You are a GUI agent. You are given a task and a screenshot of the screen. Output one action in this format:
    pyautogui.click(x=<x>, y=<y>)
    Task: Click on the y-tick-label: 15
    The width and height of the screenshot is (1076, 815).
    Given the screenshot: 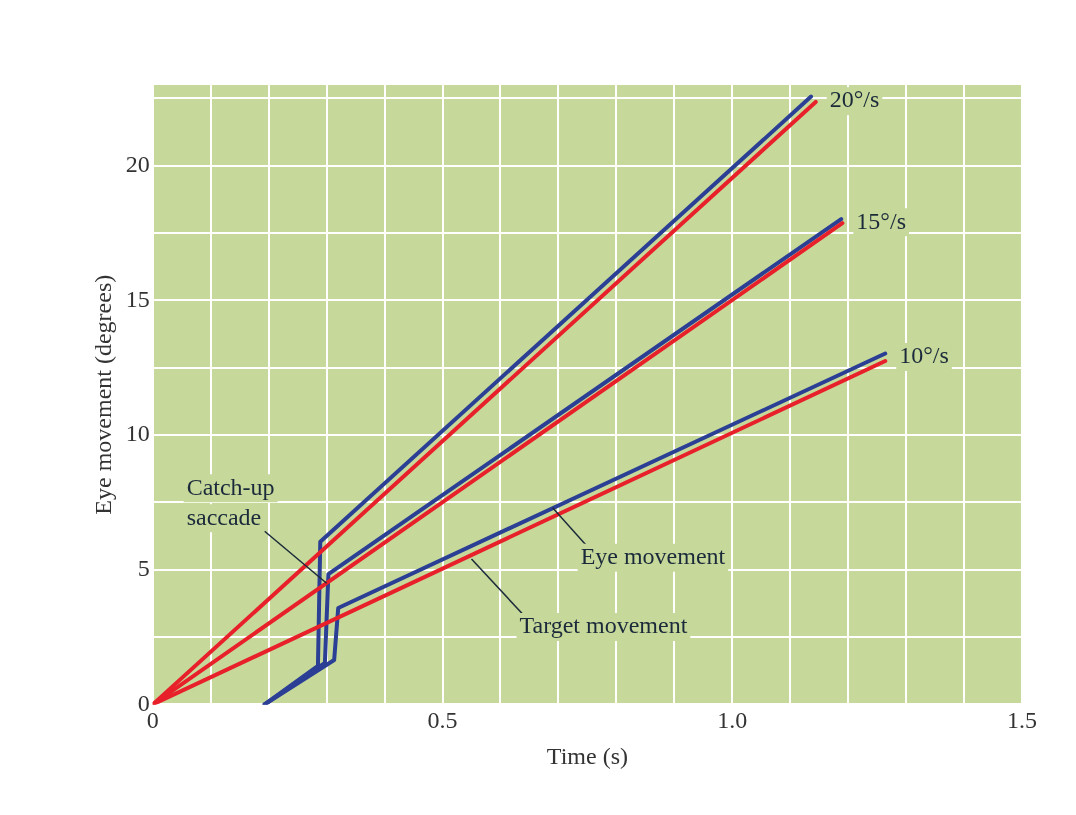 What is the action you would take?
    pyautogui.click(x=137, y=298)
    